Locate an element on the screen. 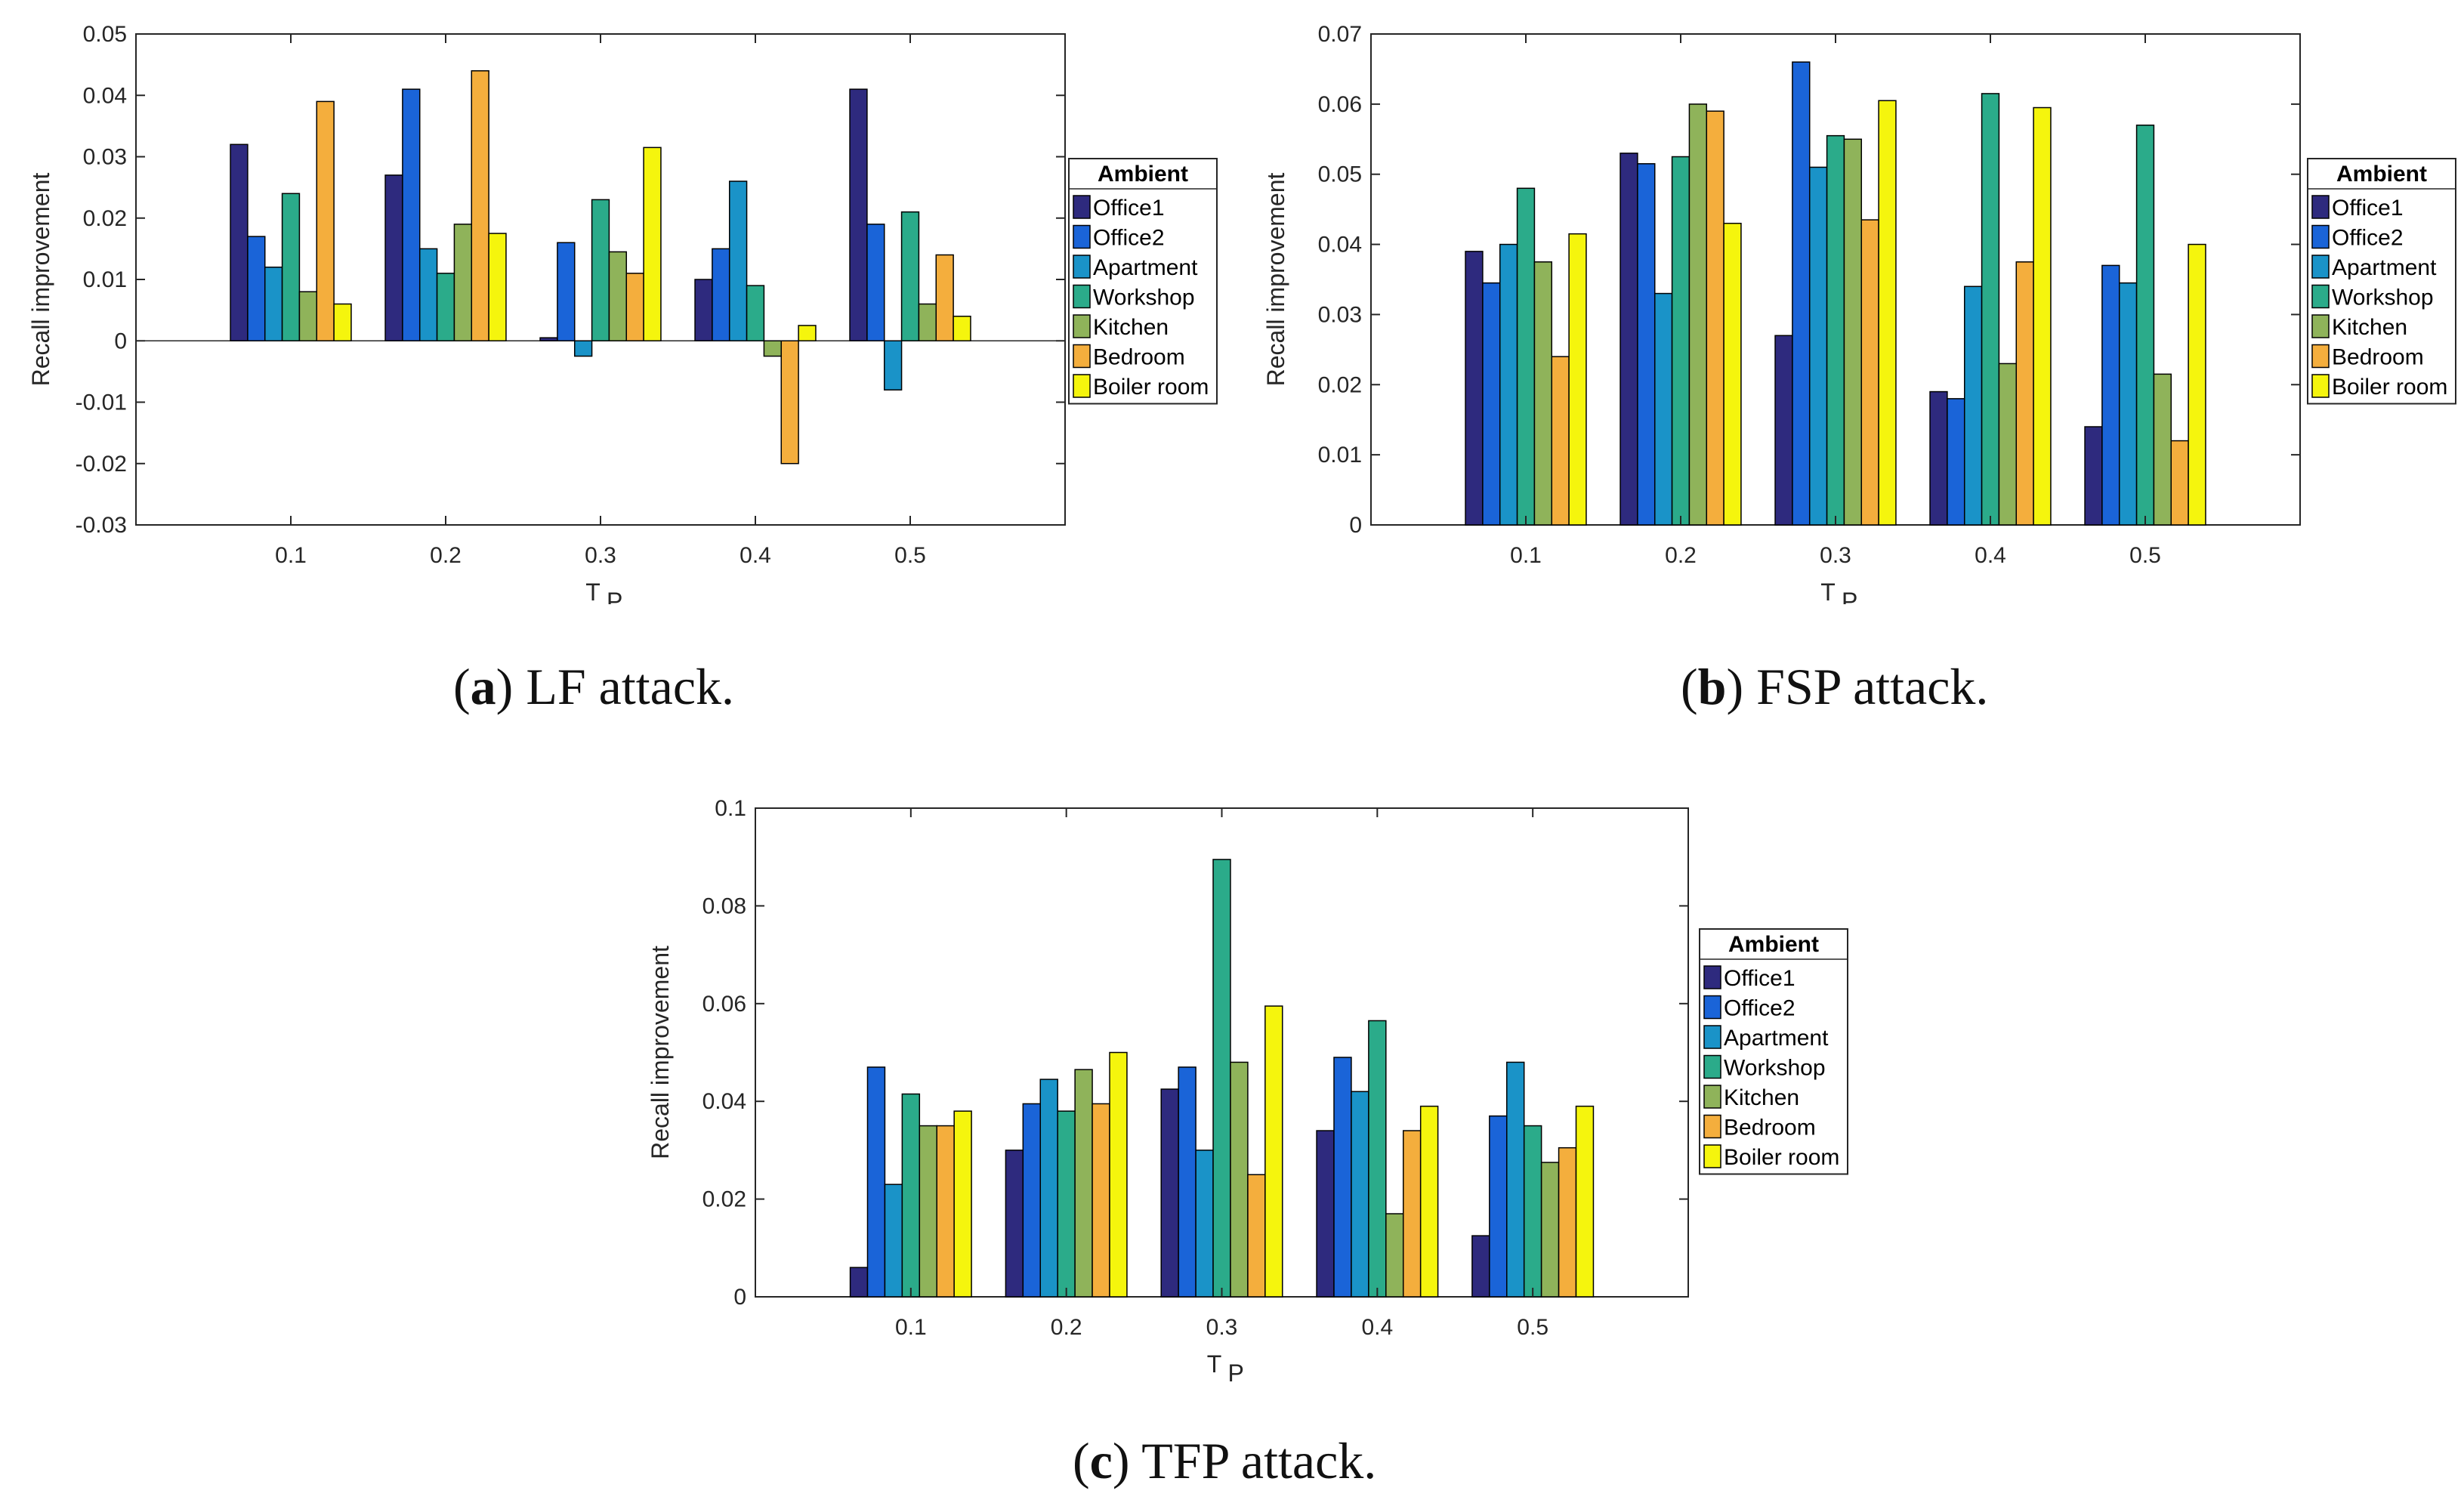 This screenshot has height=1503, width=2464. y-tick-label: 0.03 is located at coordinates (1340, 314).